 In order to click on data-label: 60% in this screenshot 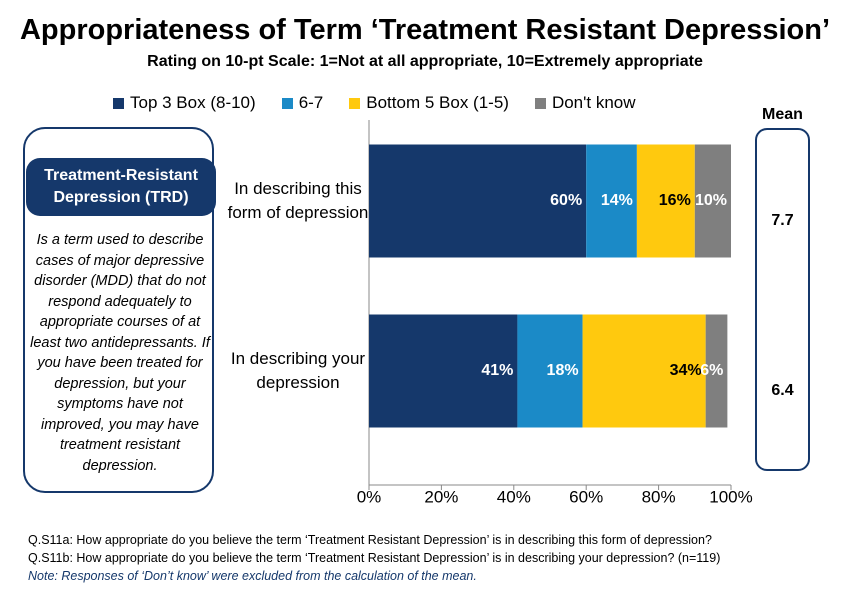, I will do `click(566, 200)`.